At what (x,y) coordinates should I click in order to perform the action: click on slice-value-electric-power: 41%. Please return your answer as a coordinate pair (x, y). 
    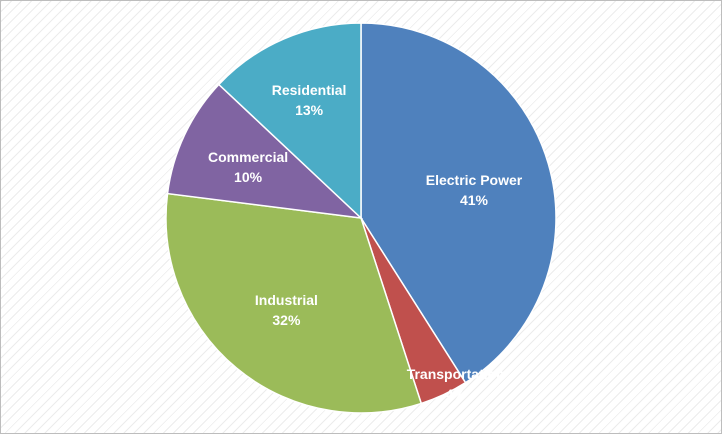
    Looking at the image, I should click on (474, 200).